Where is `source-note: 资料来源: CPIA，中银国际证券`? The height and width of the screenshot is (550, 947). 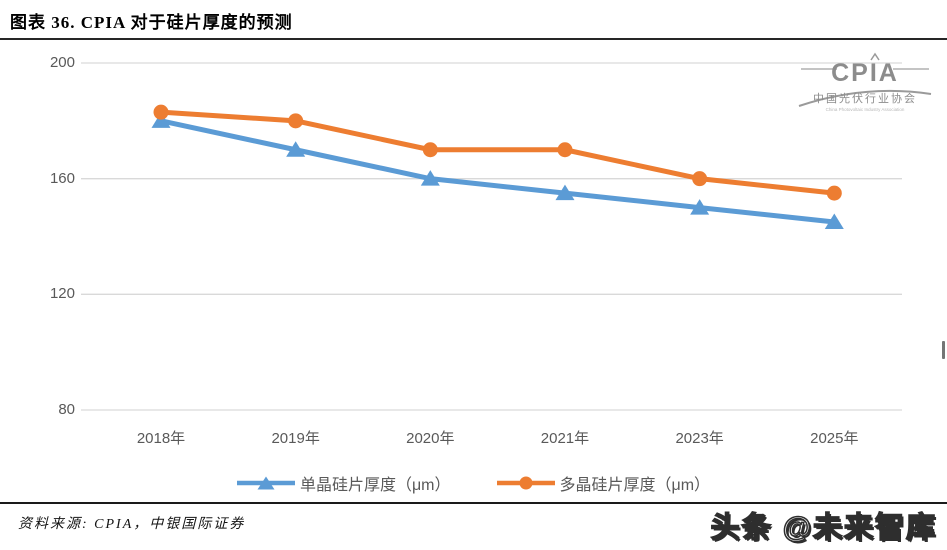
source-note: 资料来源: CPIA，中银国际证券 is located at coordinates (132, 524).